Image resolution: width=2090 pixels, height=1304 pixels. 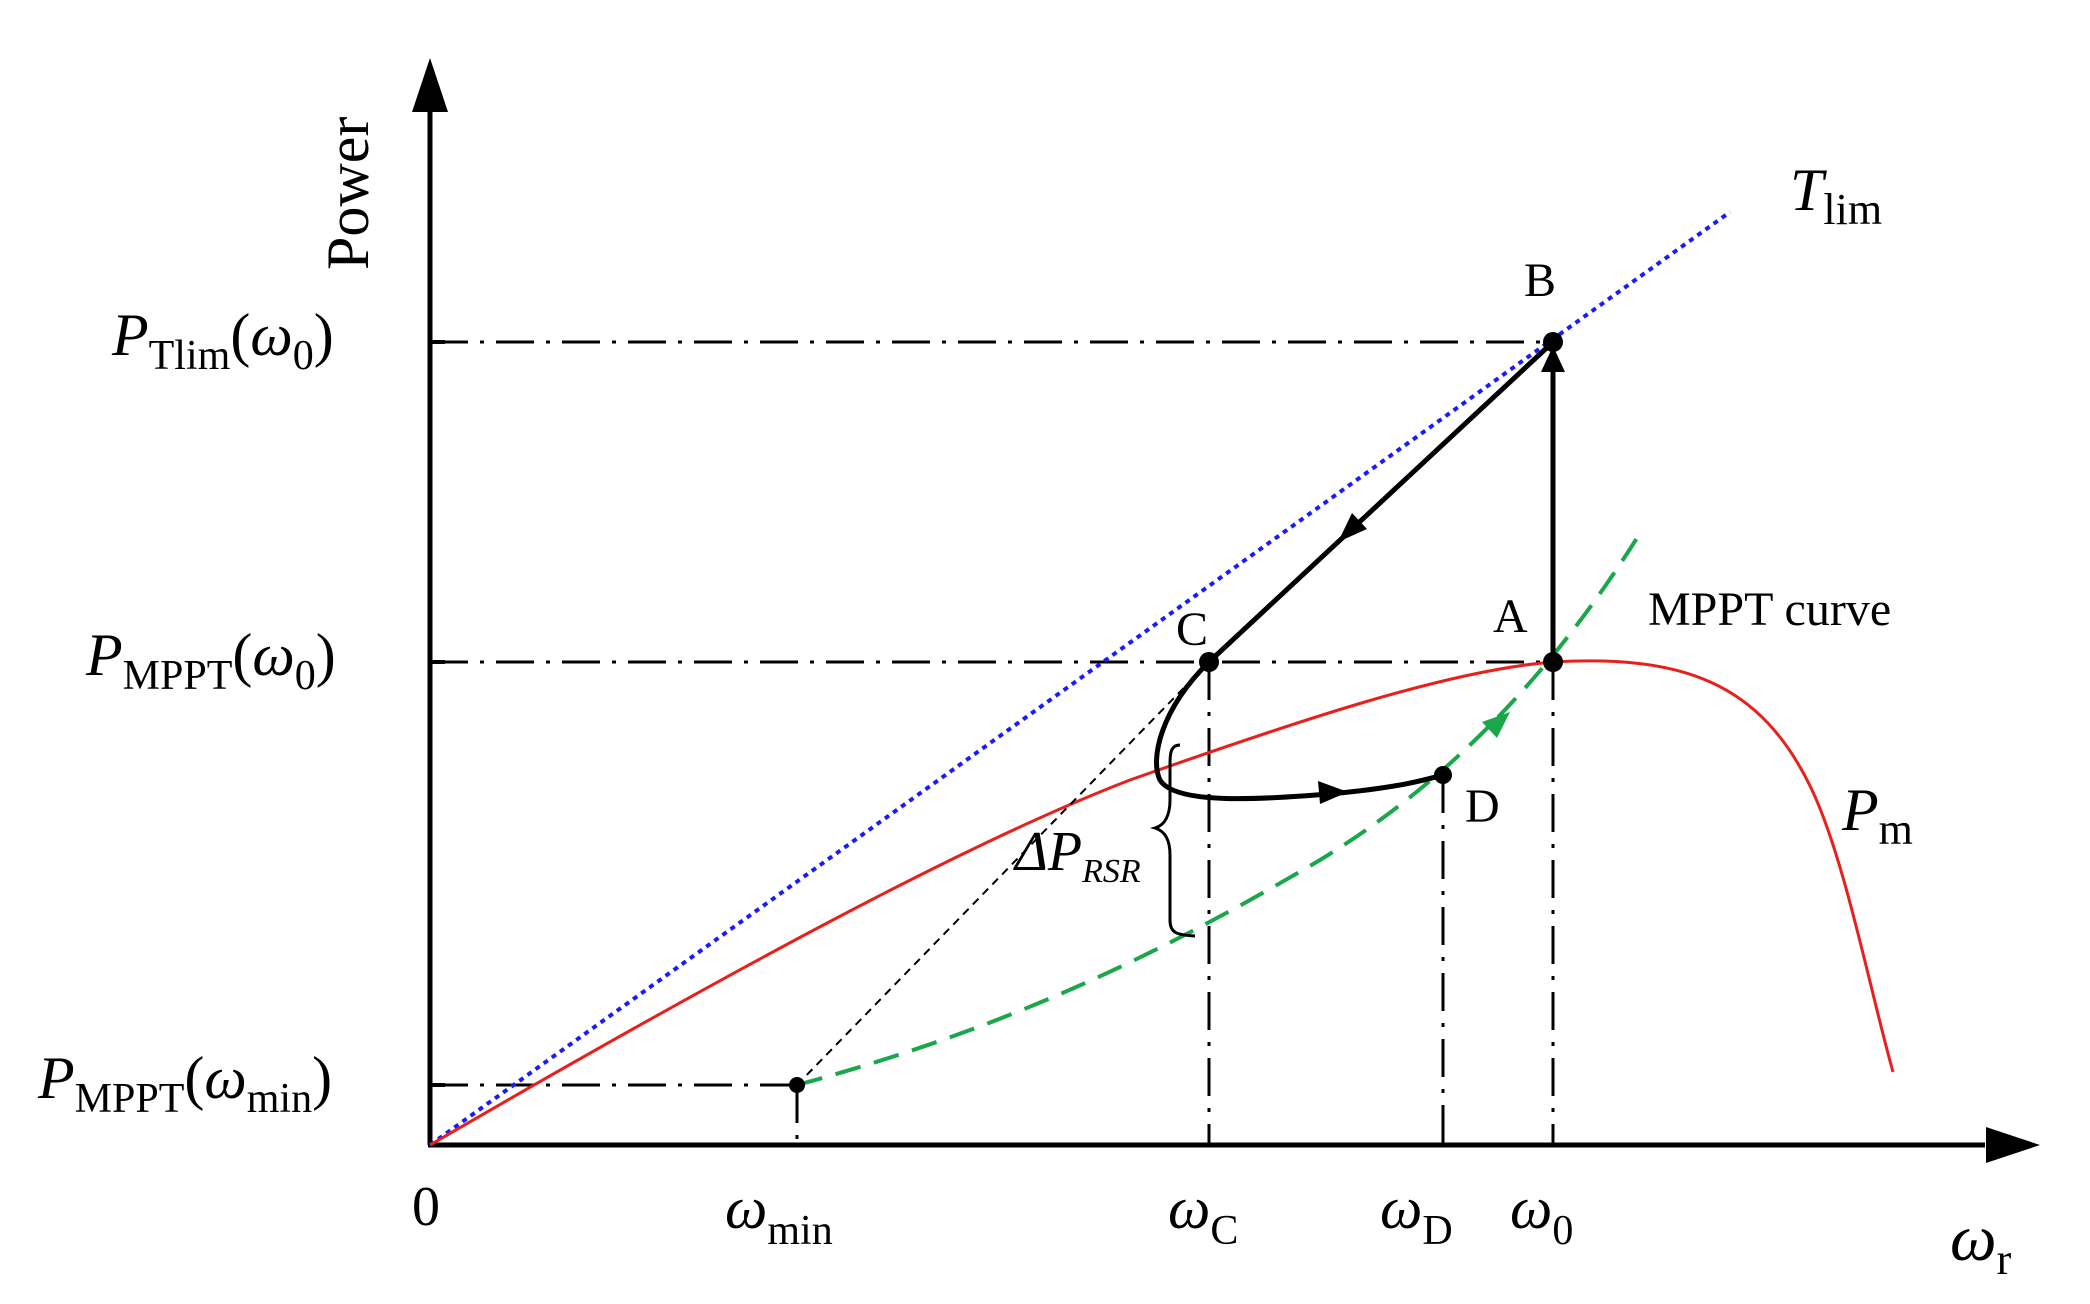 I want to click on point-d-label: D, so click(x=1482, y=806).